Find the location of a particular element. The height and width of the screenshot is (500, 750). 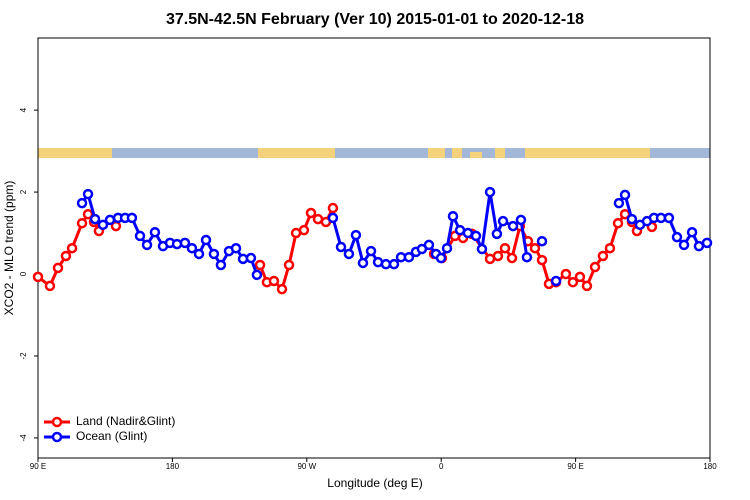

legend-label: Land (Nadir&Glint) is located at coordinates (125, 421).